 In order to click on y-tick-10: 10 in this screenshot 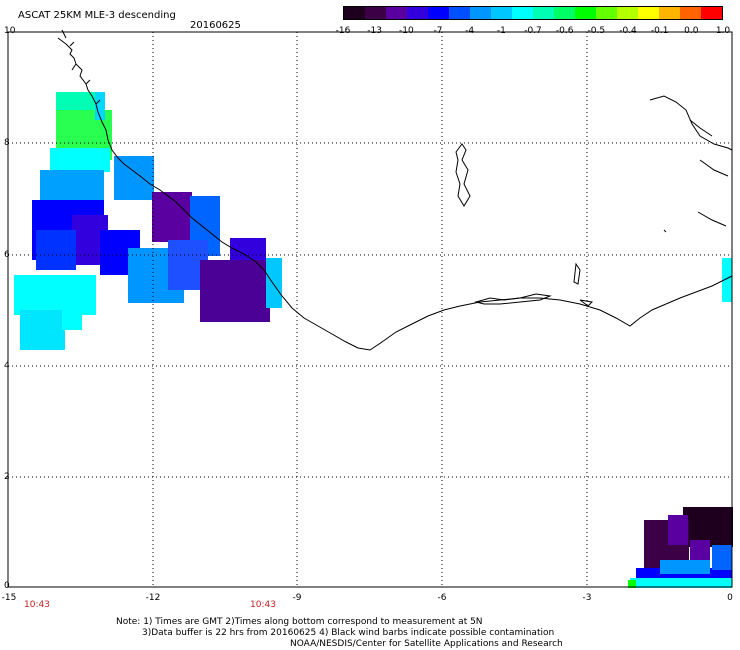, I will do `click(10, 31)`.